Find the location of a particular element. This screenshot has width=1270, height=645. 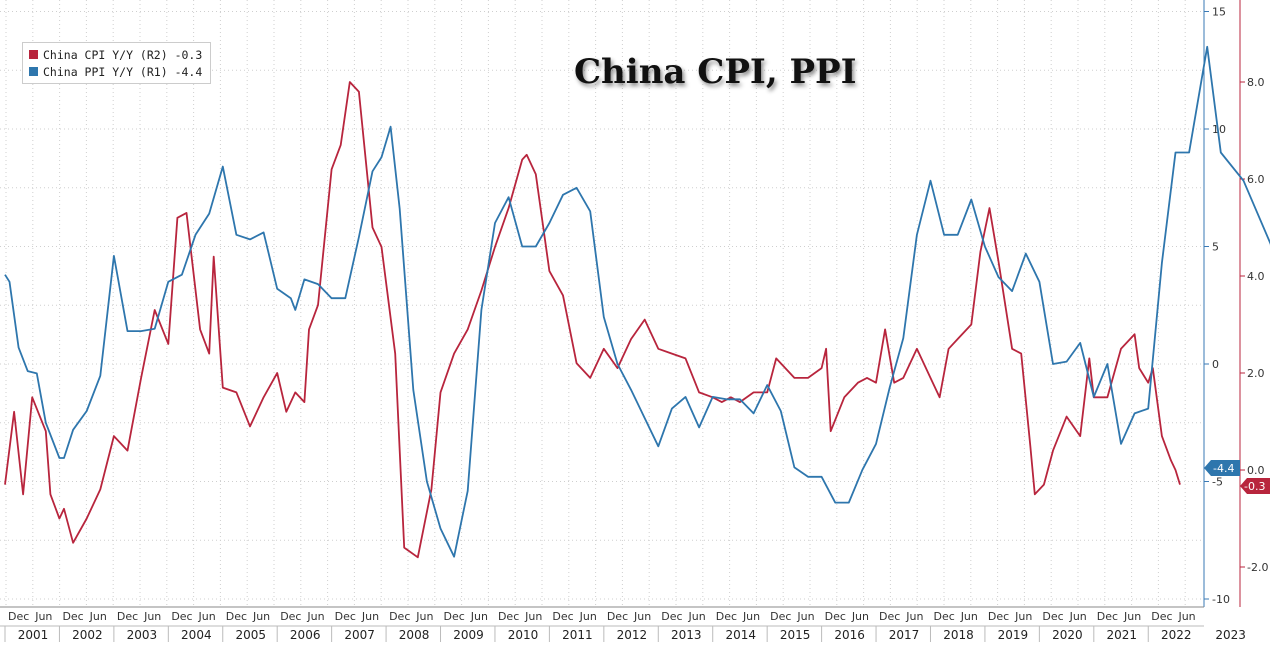

year-label: 2012 is located at coordinates (632, 635).